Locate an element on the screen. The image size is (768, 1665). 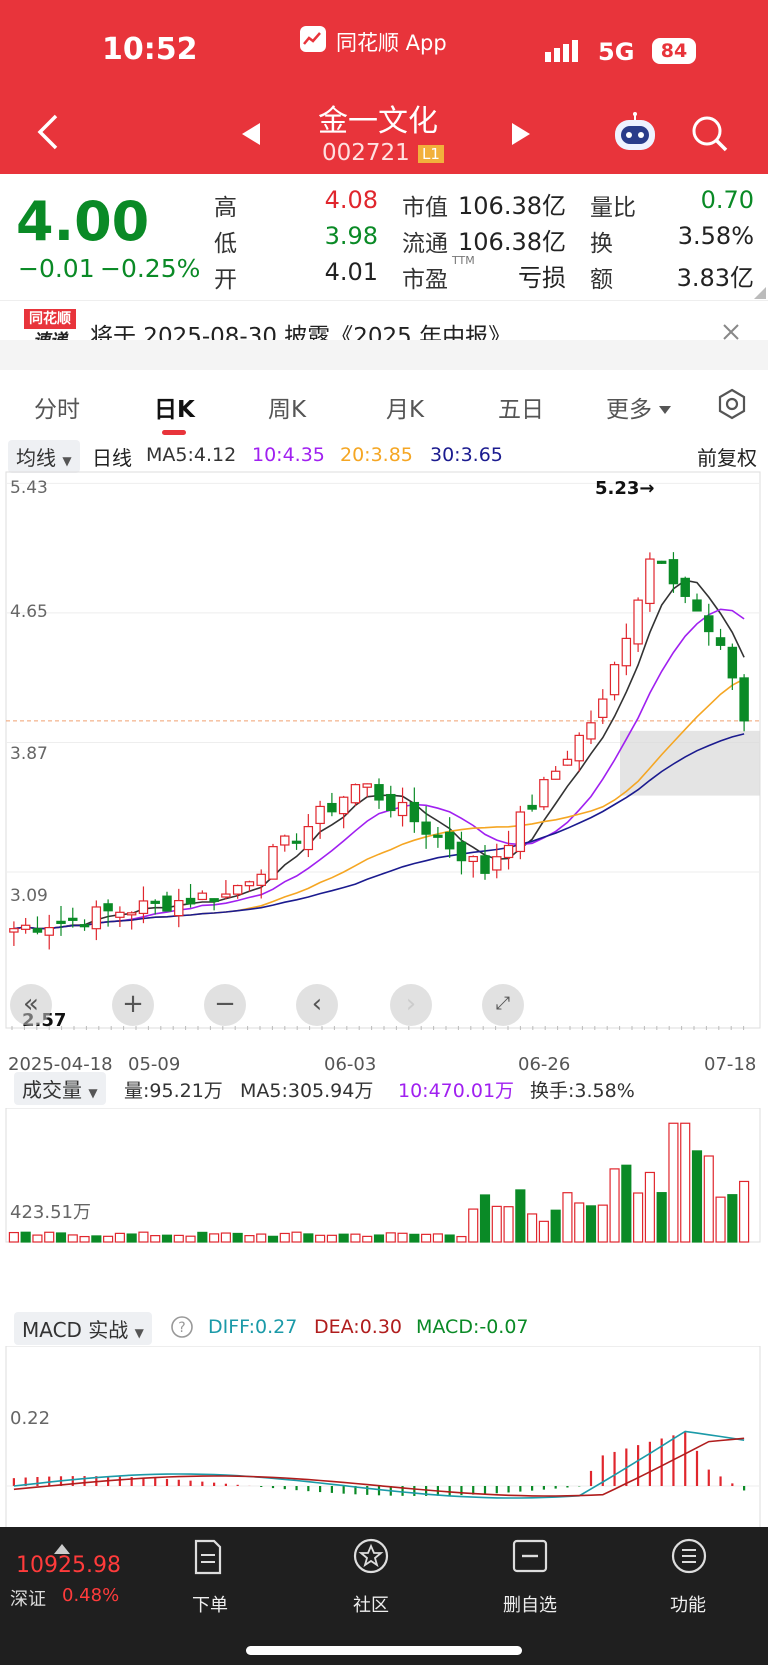
ma-indicator-label: 均线 is located at coordinates (36, 458).